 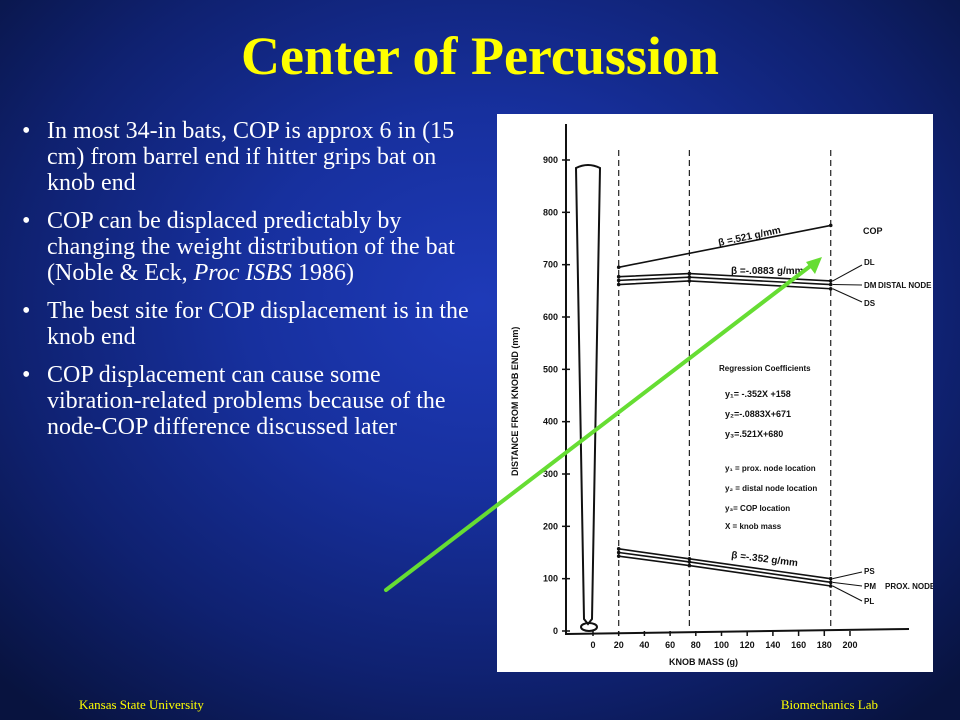 I want to click on x-tick-label: 20, so click(x=619, y=645).